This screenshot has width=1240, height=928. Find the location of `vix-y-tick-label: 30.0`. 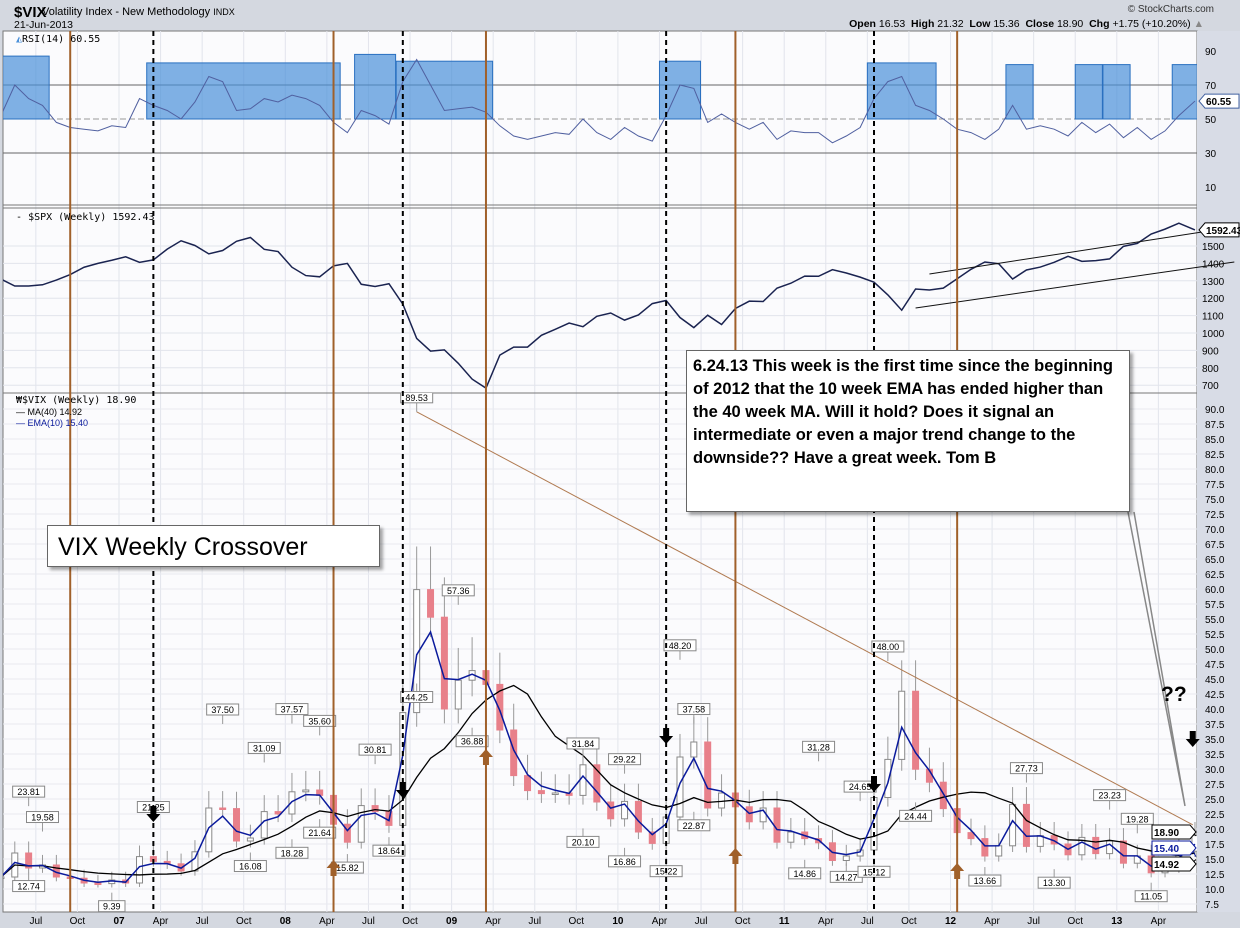

vix-y-tick-label: 30.0 is located at coordinates (1215, 770).